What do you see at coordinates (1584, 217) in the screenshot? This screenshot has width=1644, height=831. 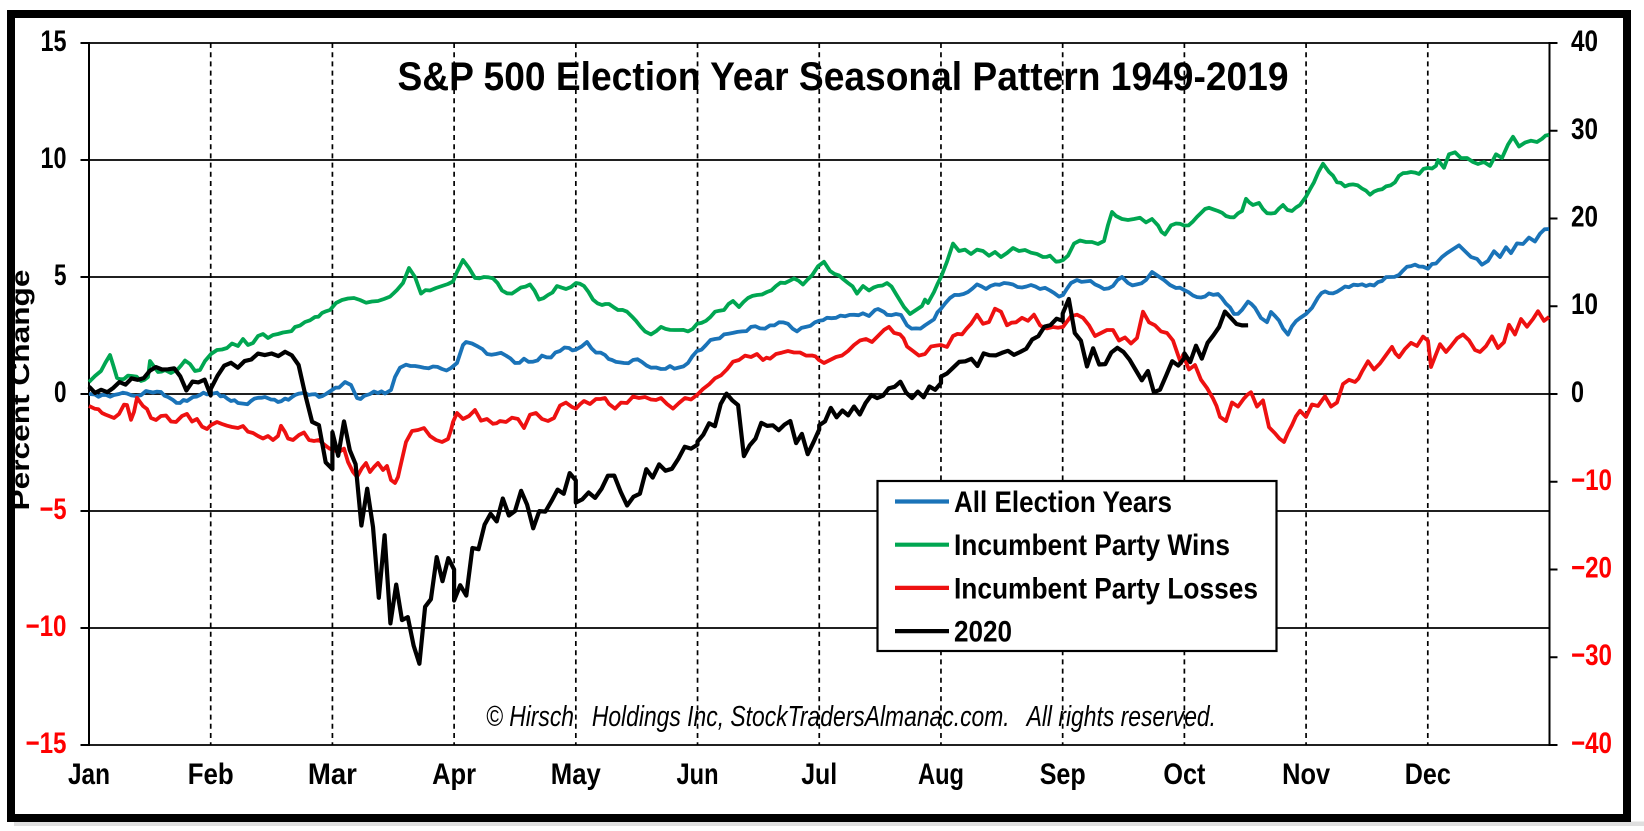 I see `svg-text: 20` at bounding box center [1584, 217].